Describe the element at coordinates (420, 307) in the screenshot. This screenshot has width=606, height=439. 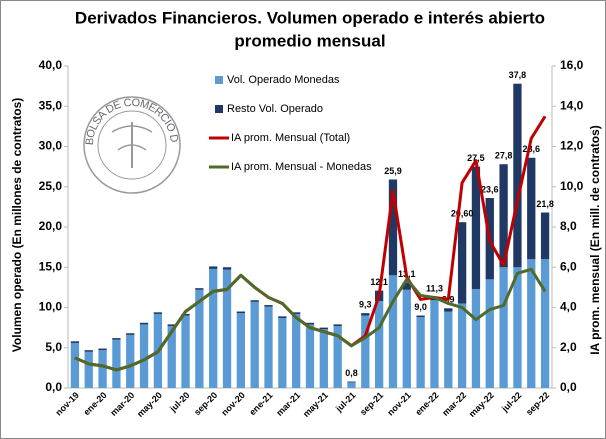
I see `data-label: 9,0` at that location.